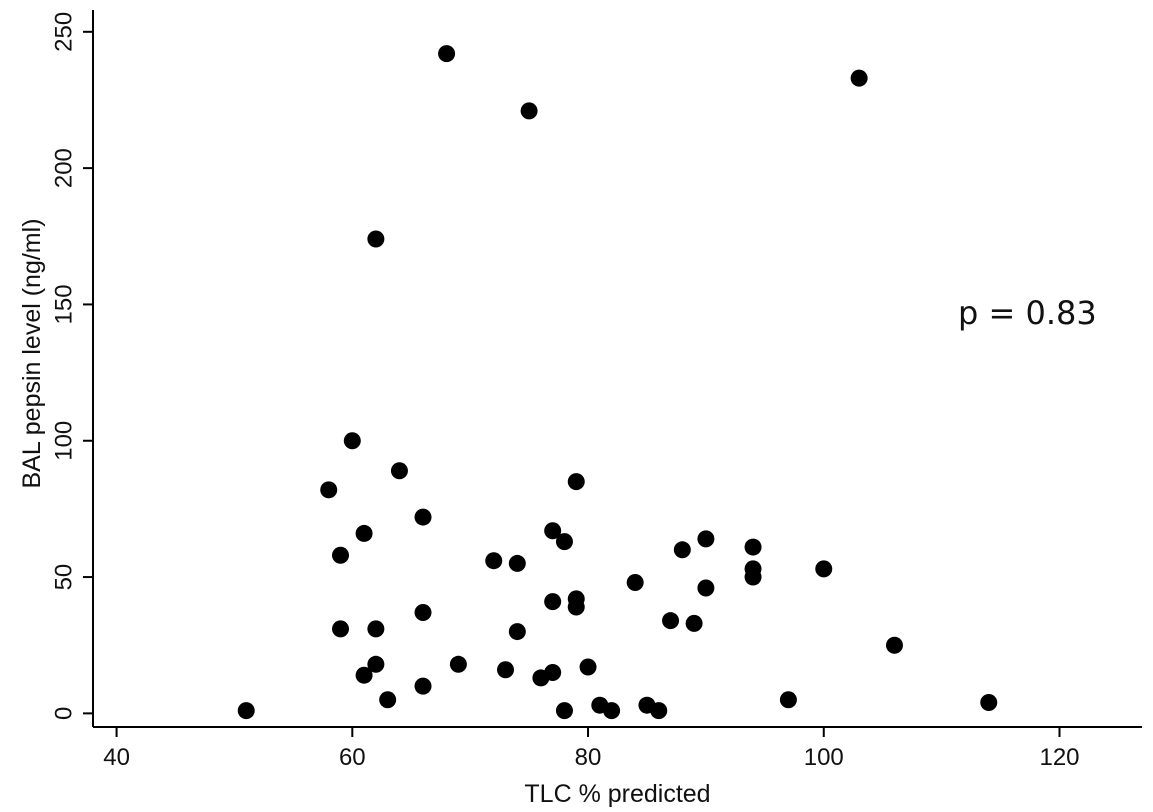 The height and width of the screenshot is (812, 1153). I want to click on x-axis: 40 60 80 100 120, so click(617, 748).